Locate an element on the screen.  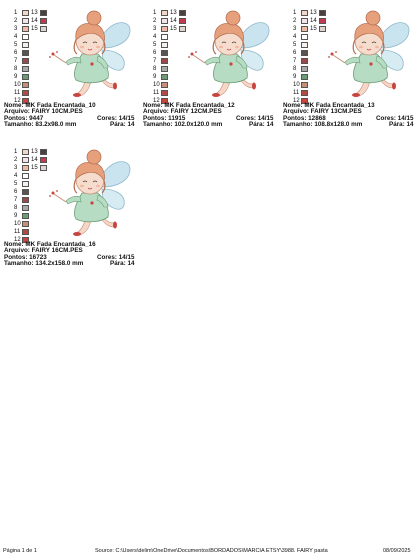
design-points: Pontos: 11915 is located at coordinates (164, 118).